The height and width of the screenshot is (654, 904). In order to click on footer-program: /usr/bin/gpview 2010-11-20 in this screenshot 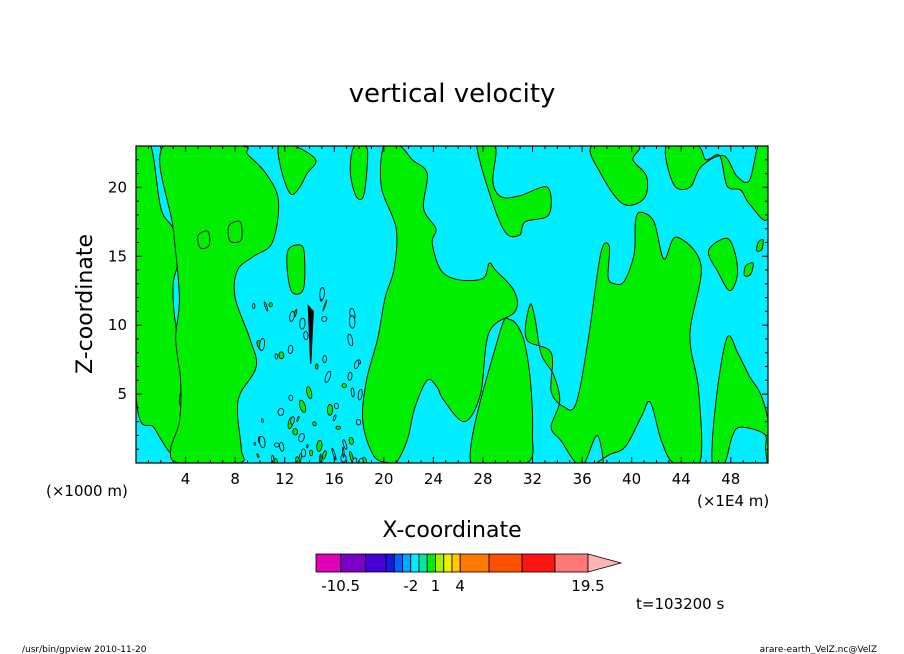, I will do `click(84, 649)`.